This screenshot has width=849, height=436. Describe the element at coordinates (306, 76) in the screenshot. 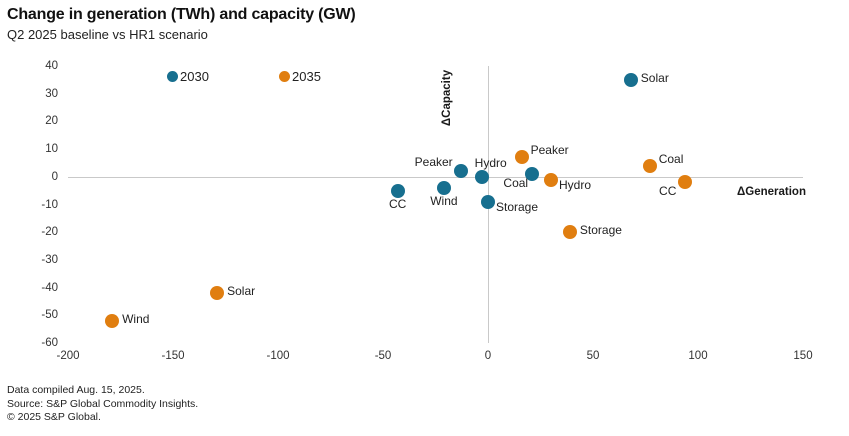

I see `legend-label-2035: 2035` at that location.